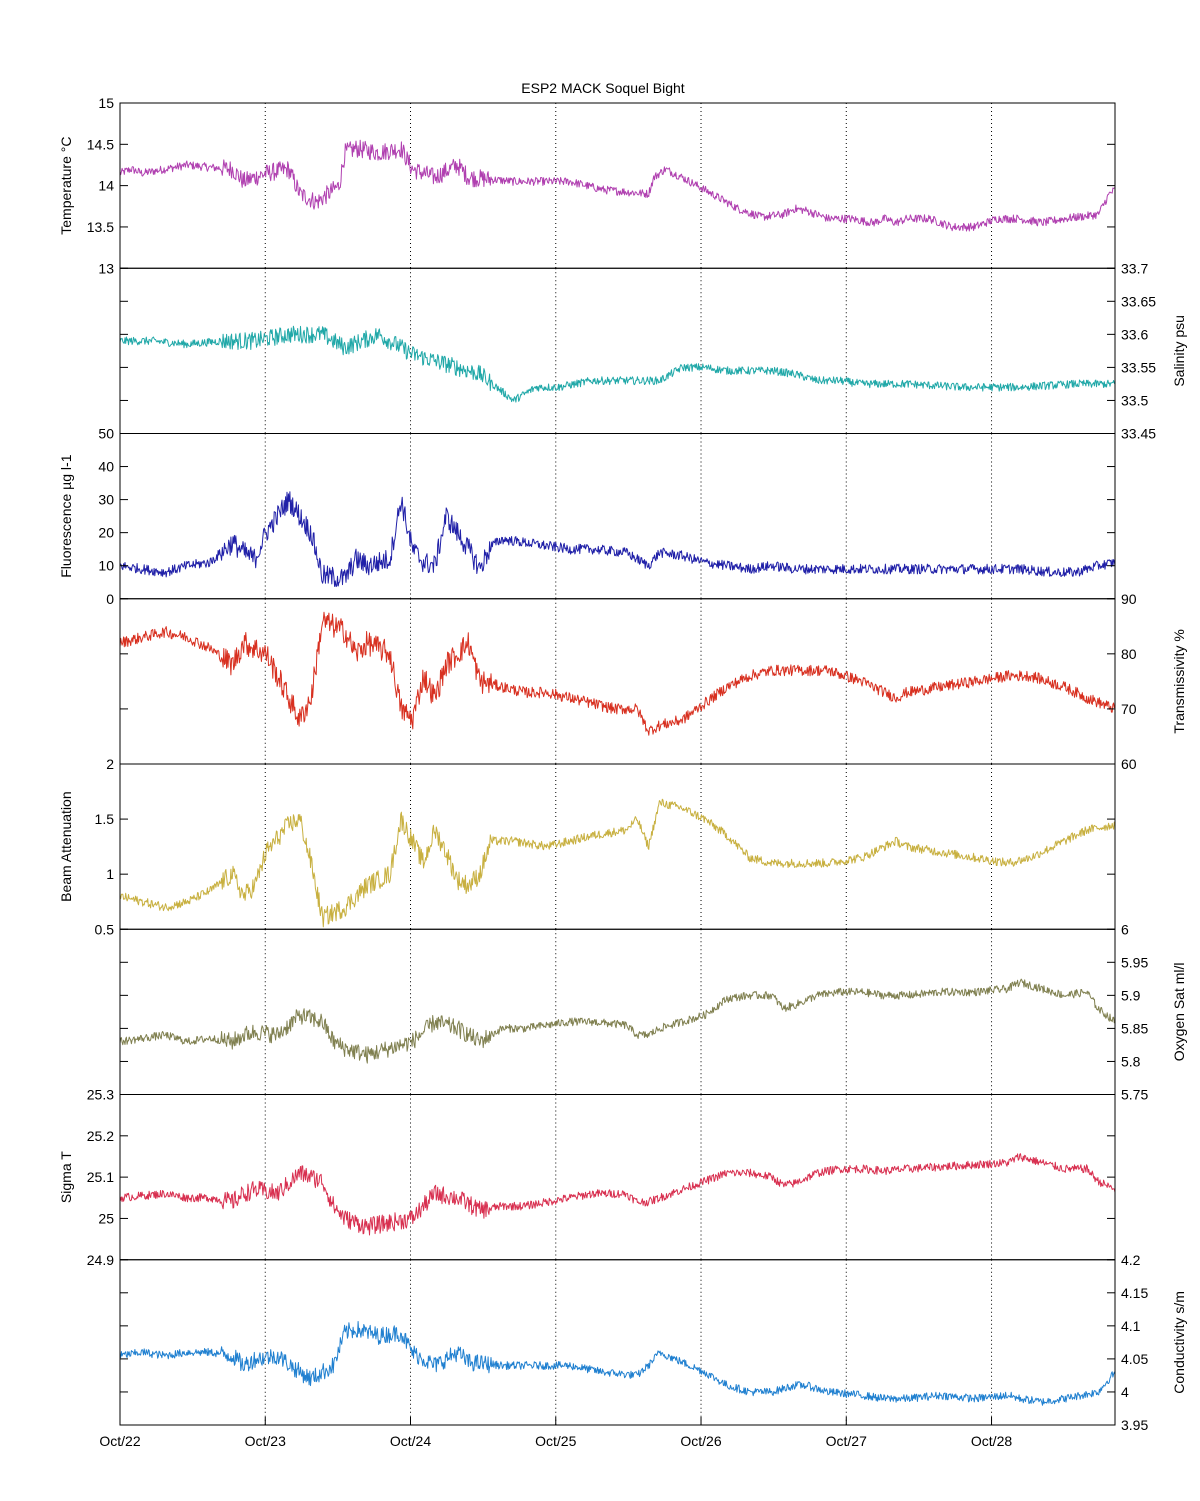  What do you see at coordinates (1134, 1095) in the screenshot?
I see `y-tick-label: 5.75` at bounding box center [1134, 1095].